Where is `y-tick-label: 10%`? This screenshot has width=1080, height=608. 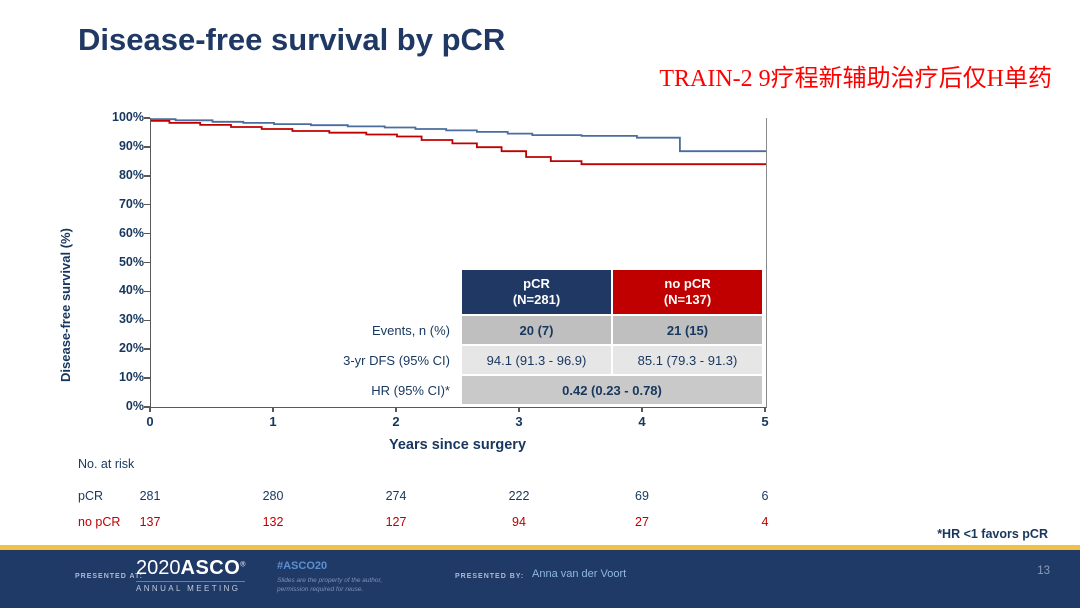
y-tick-label: 10% is located at coordinates (131, 377).